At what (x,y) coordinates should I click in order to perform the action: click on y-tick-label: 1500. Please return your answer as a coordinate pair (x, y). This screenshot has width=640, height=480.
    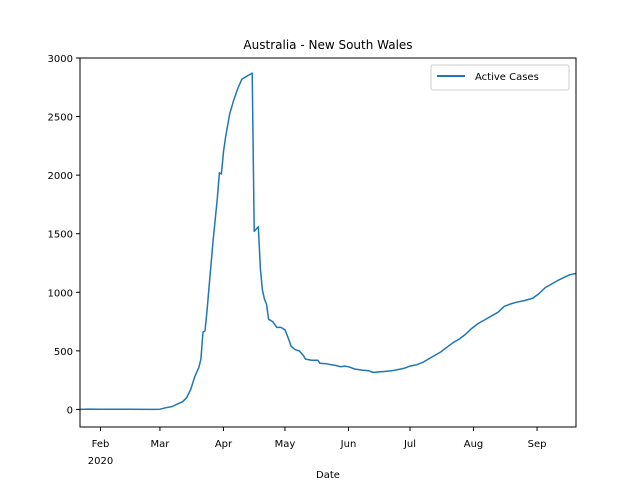
    Looking at the image, I should click on (60, 235).